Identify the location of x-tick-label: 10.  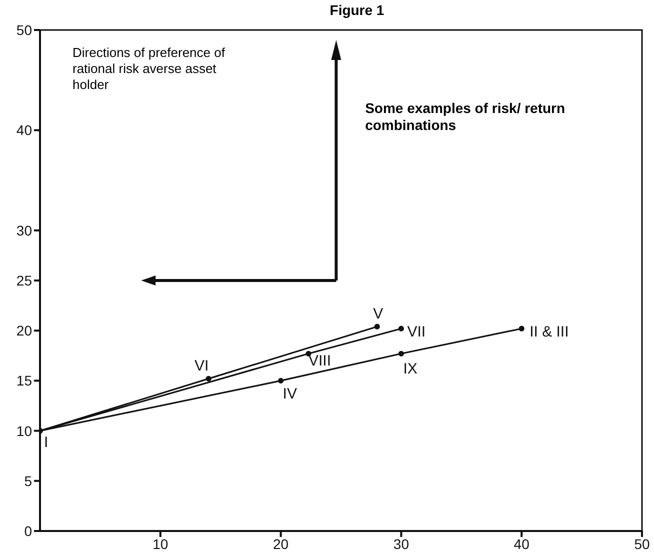
(160, 544).